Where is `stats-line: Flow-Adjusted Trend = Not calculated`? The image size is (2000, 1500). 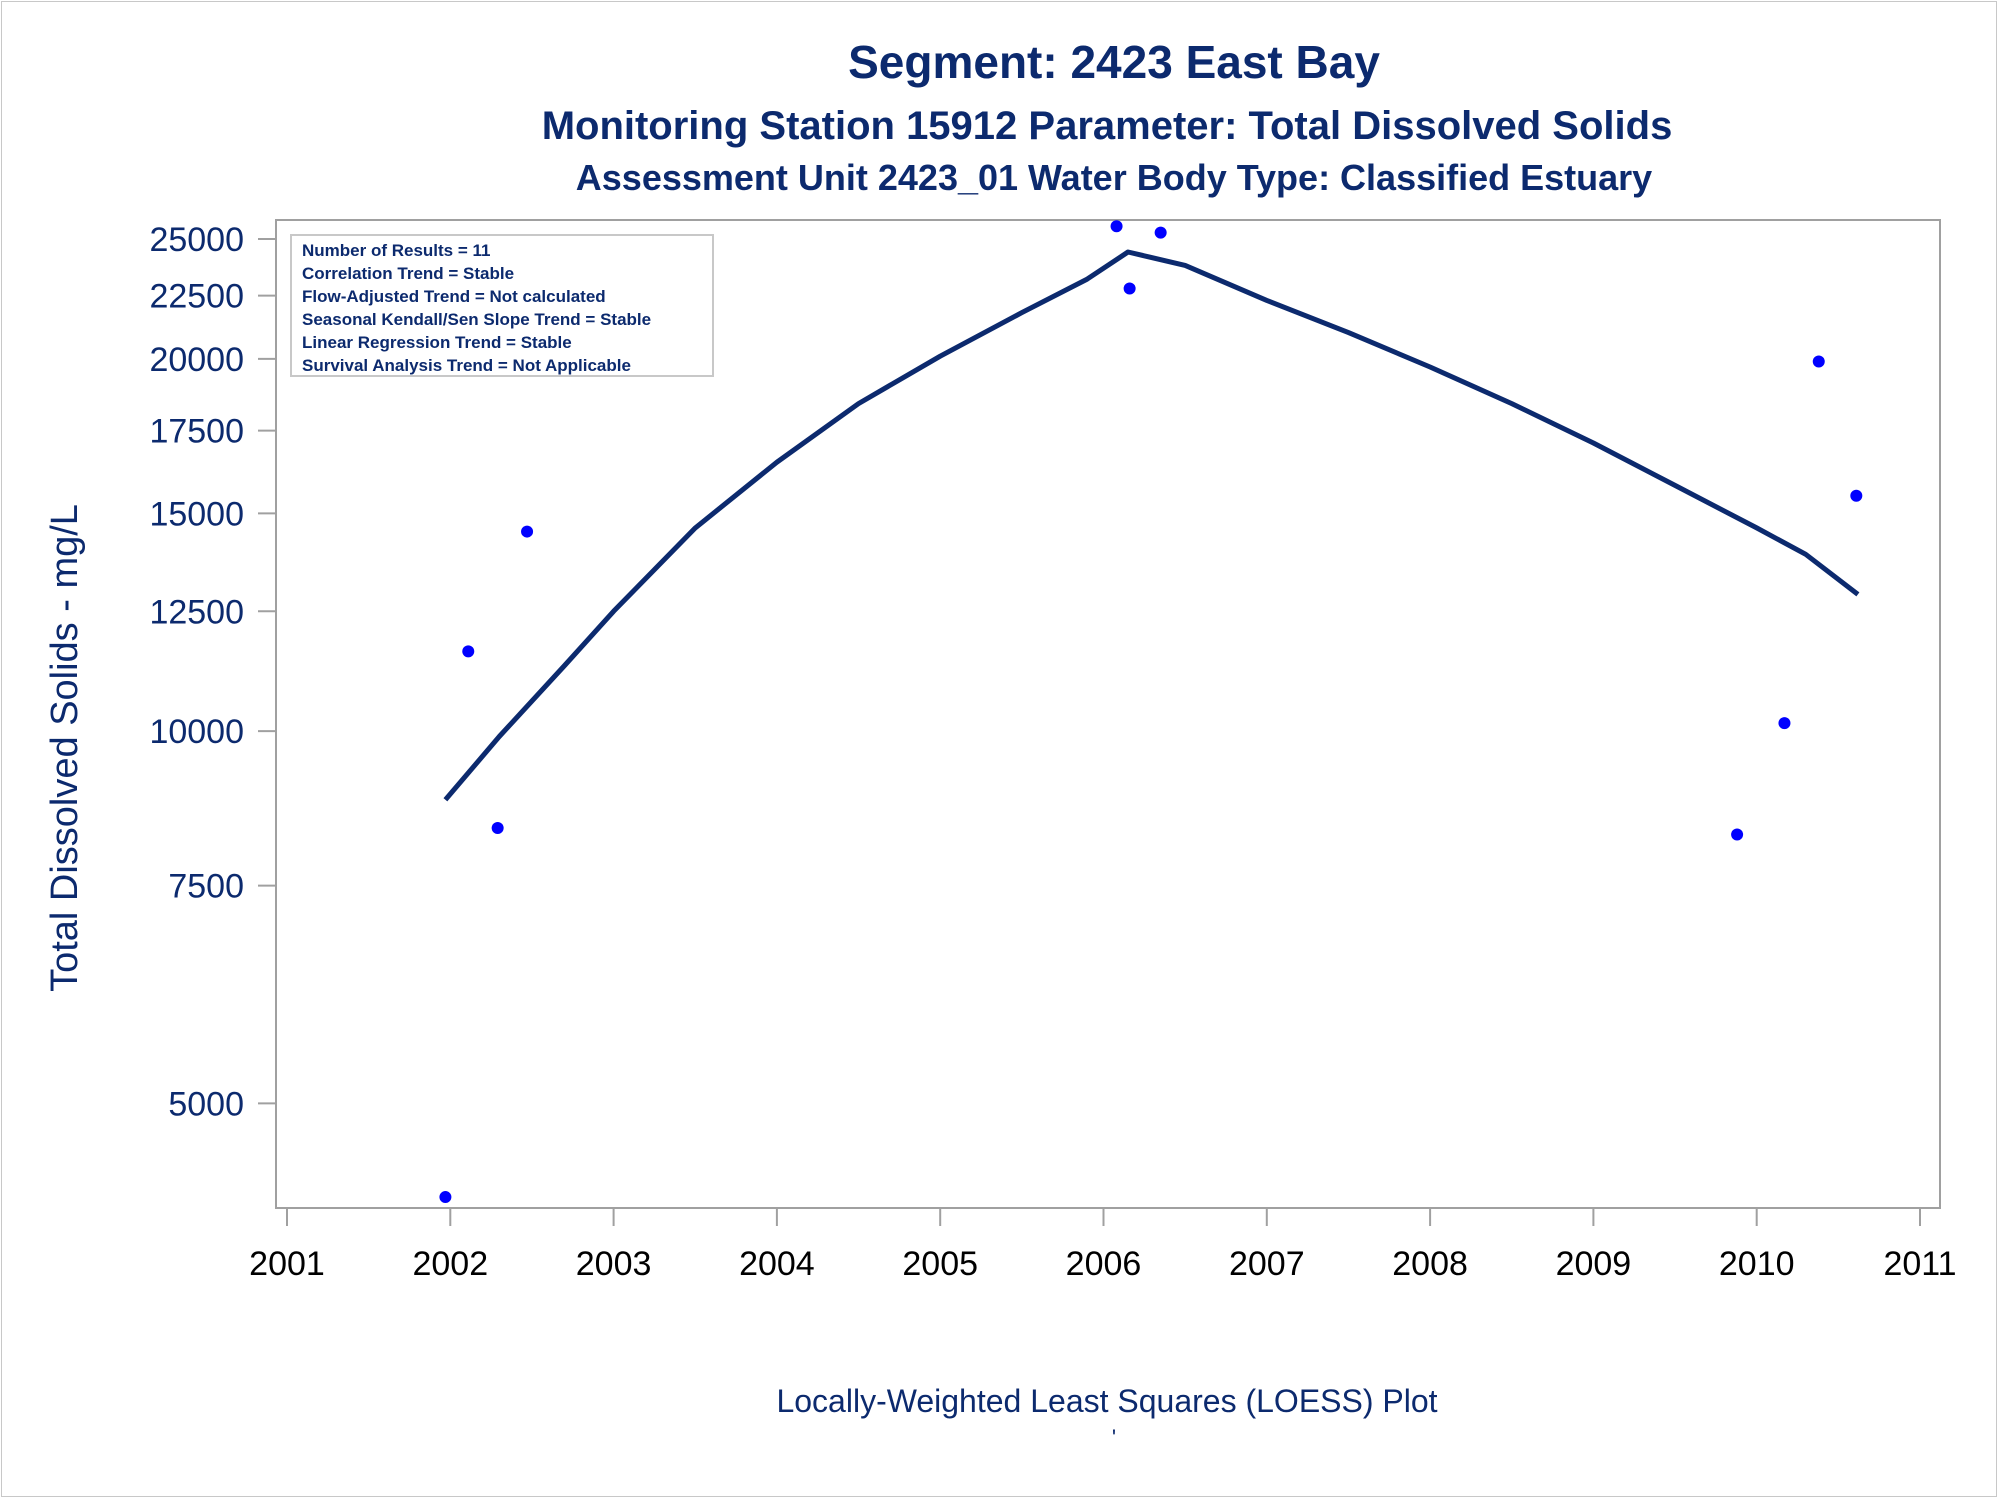
stats-line: Flow-Adjusted Trend = Not calculated is located at coordinates (454, 296).